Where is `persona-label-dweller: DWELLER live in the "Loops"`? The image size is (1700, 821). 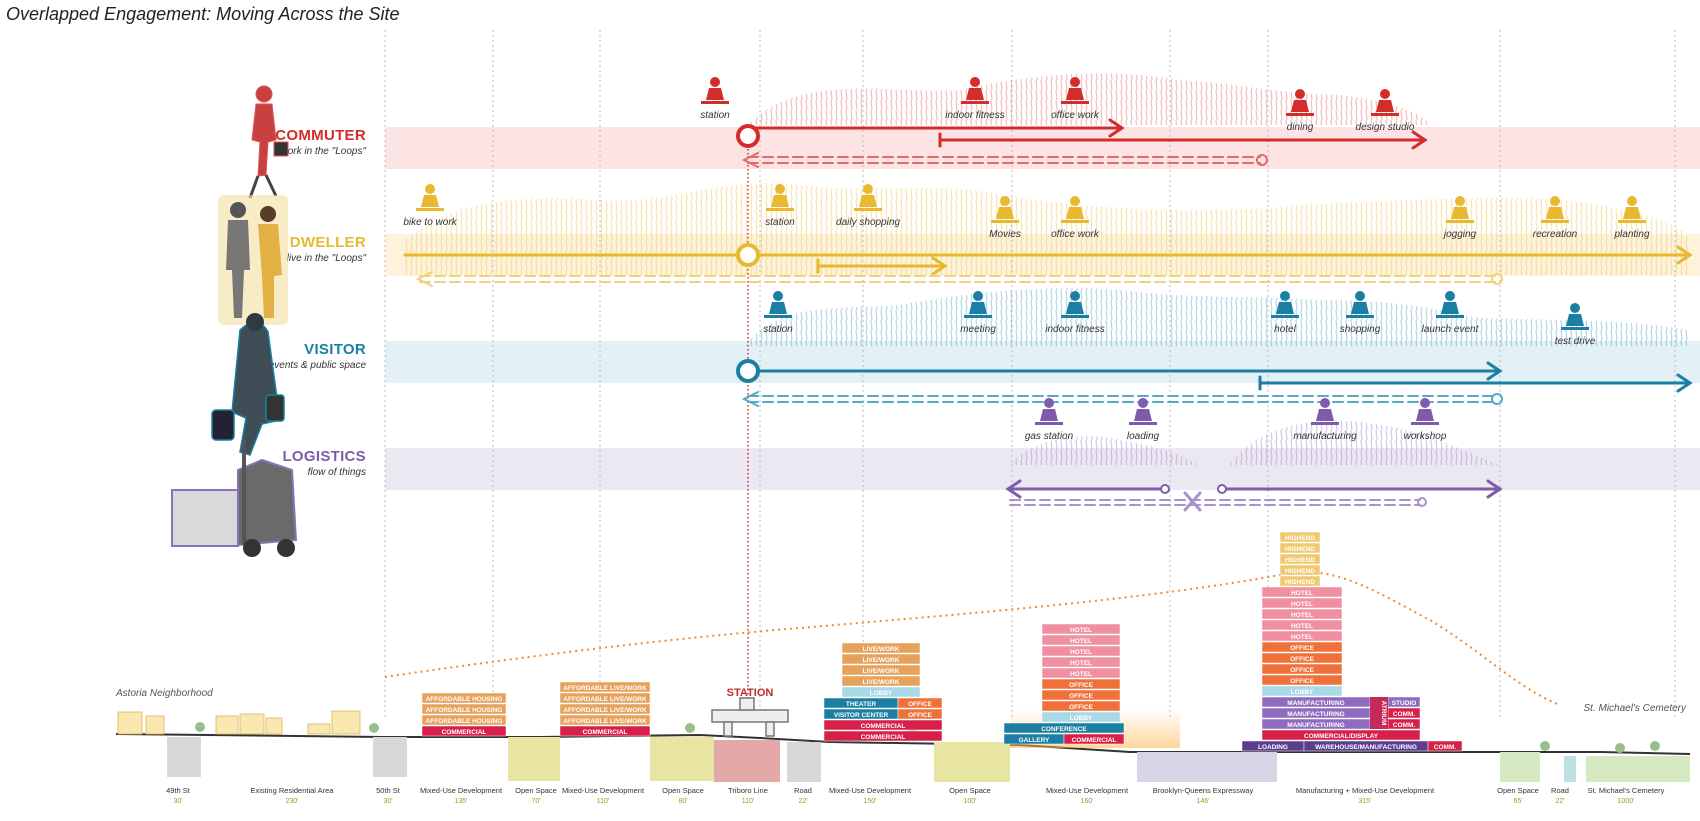
persona-label-dweller: DWELLER live in the "Loops" is located at coordinates (256, 249).